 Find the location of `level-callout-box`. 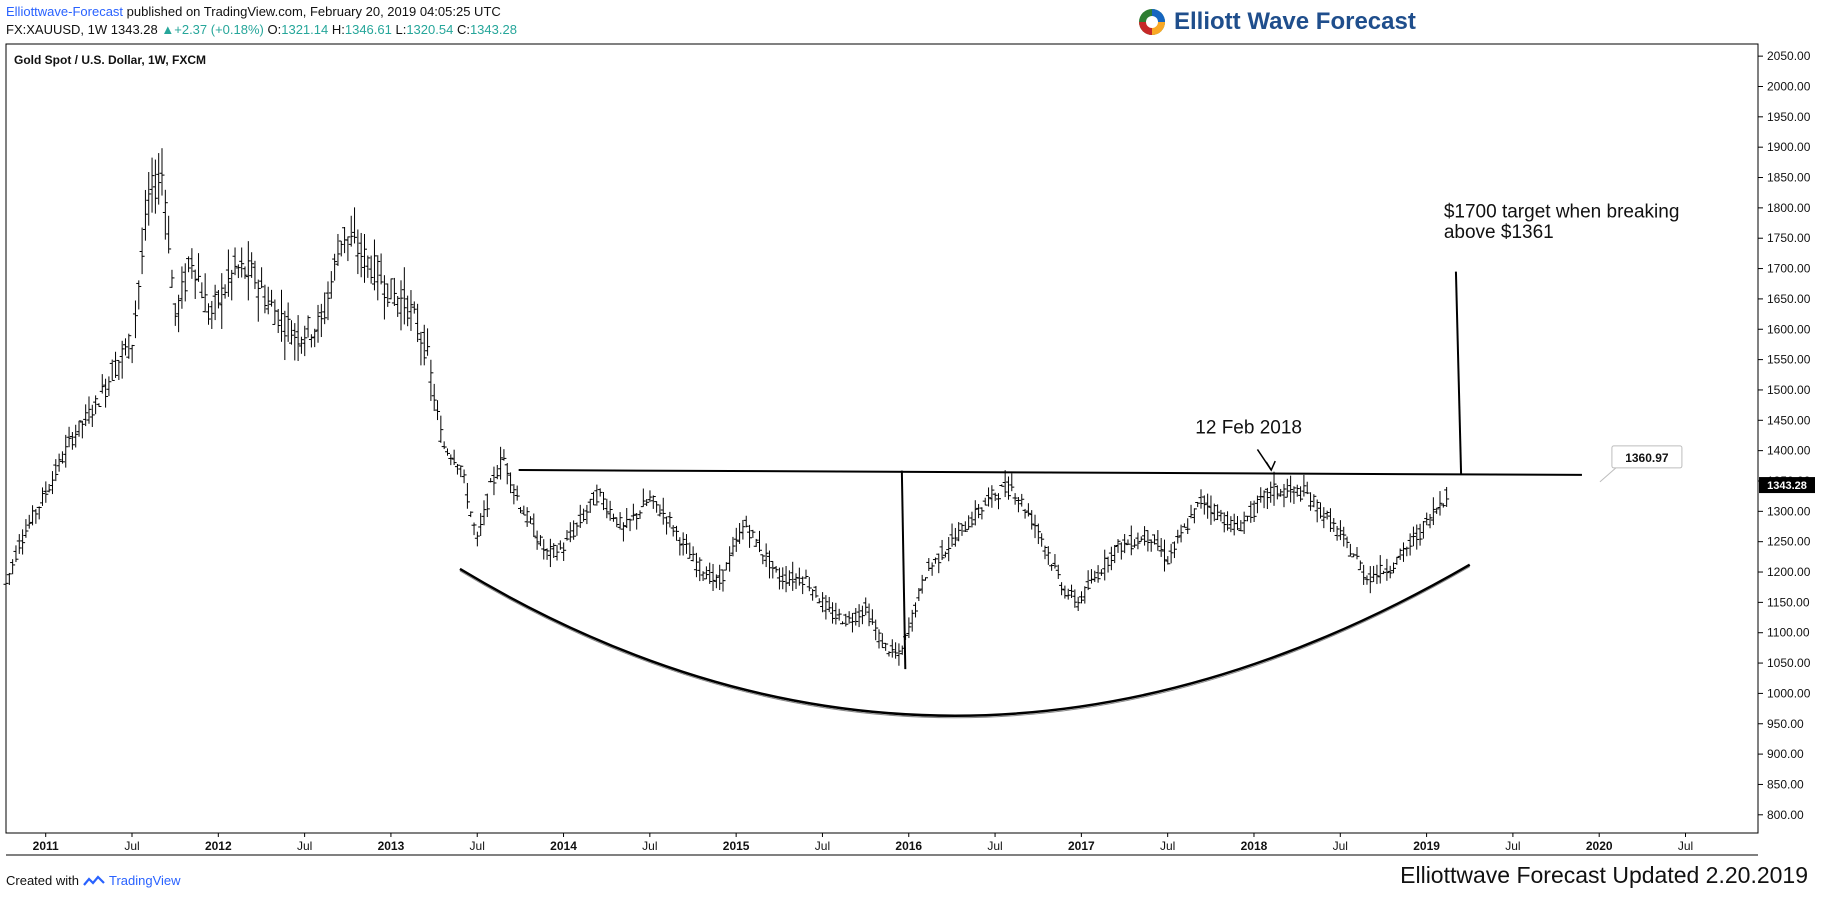

level-callout-box is located at coordinates (1647, 457).